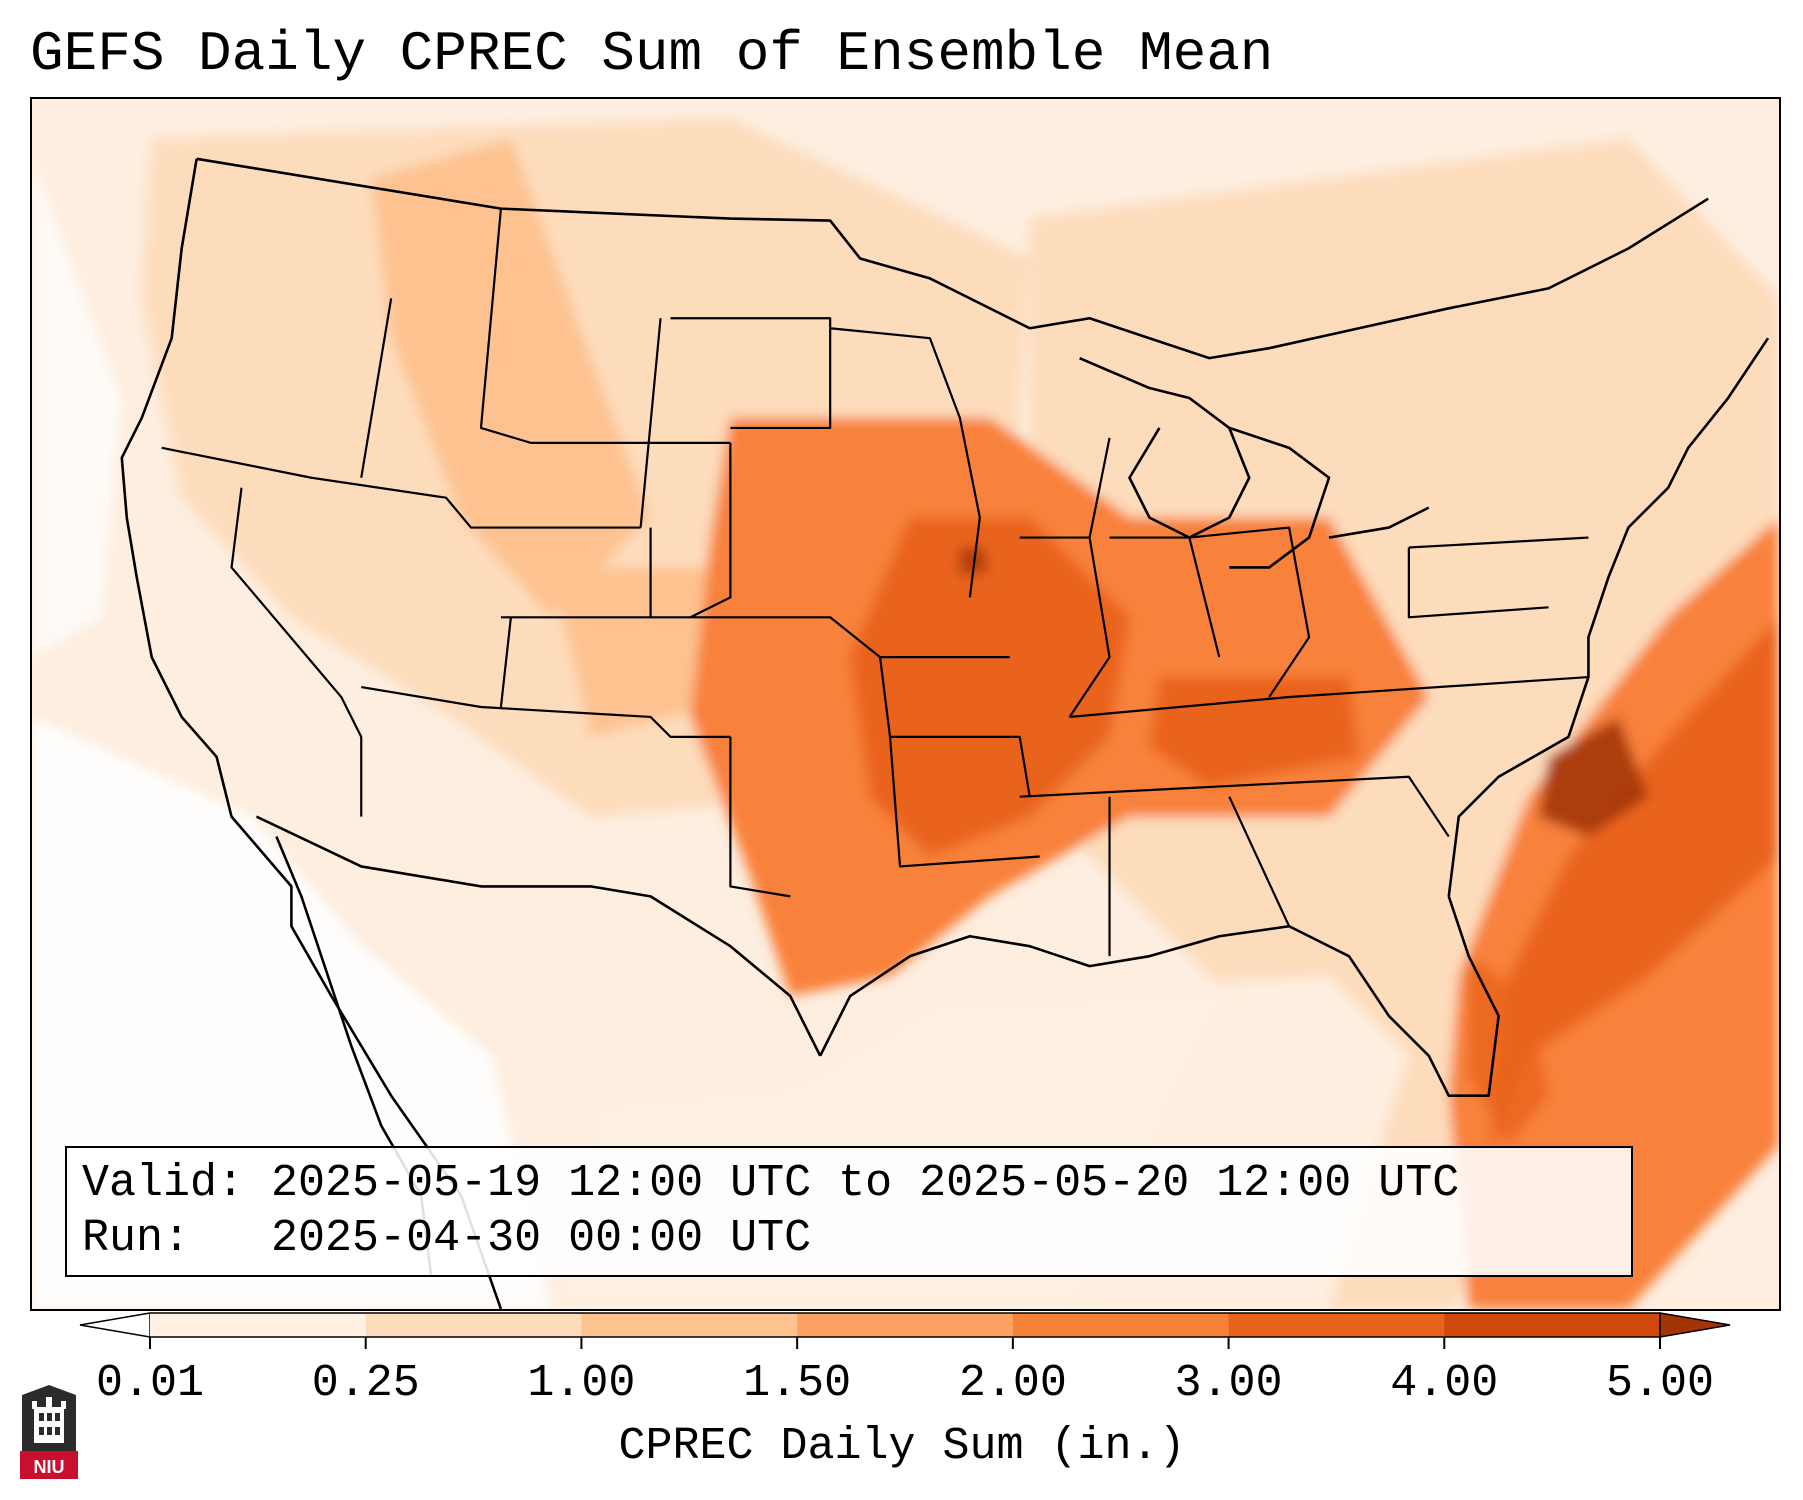  Describe the element at coordinates (163, 1183) in the screenshot. I see `valid-label: Valid:` at that location.